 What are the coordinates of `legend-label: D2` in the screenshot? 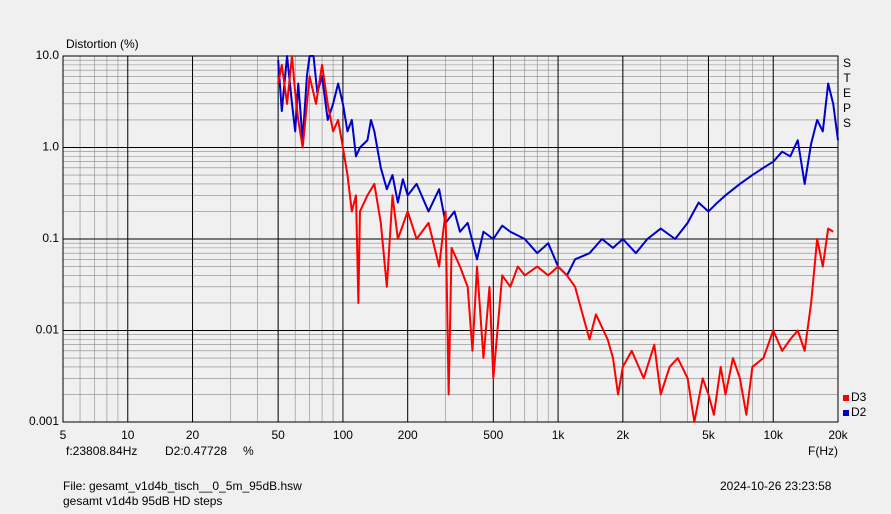 It's located at (859, 412).